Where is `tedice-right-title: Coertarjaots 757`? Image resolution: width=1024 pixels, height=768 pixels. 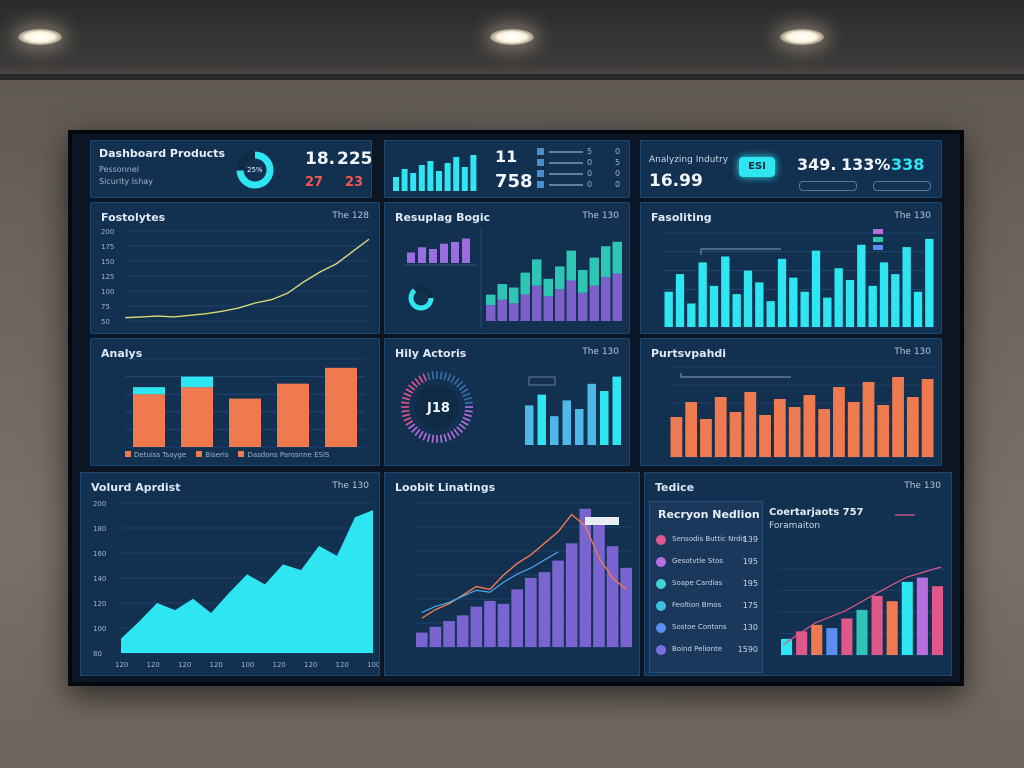 tedice-right-title: Coertarjaots 757 is located at coordinates (816, 512).